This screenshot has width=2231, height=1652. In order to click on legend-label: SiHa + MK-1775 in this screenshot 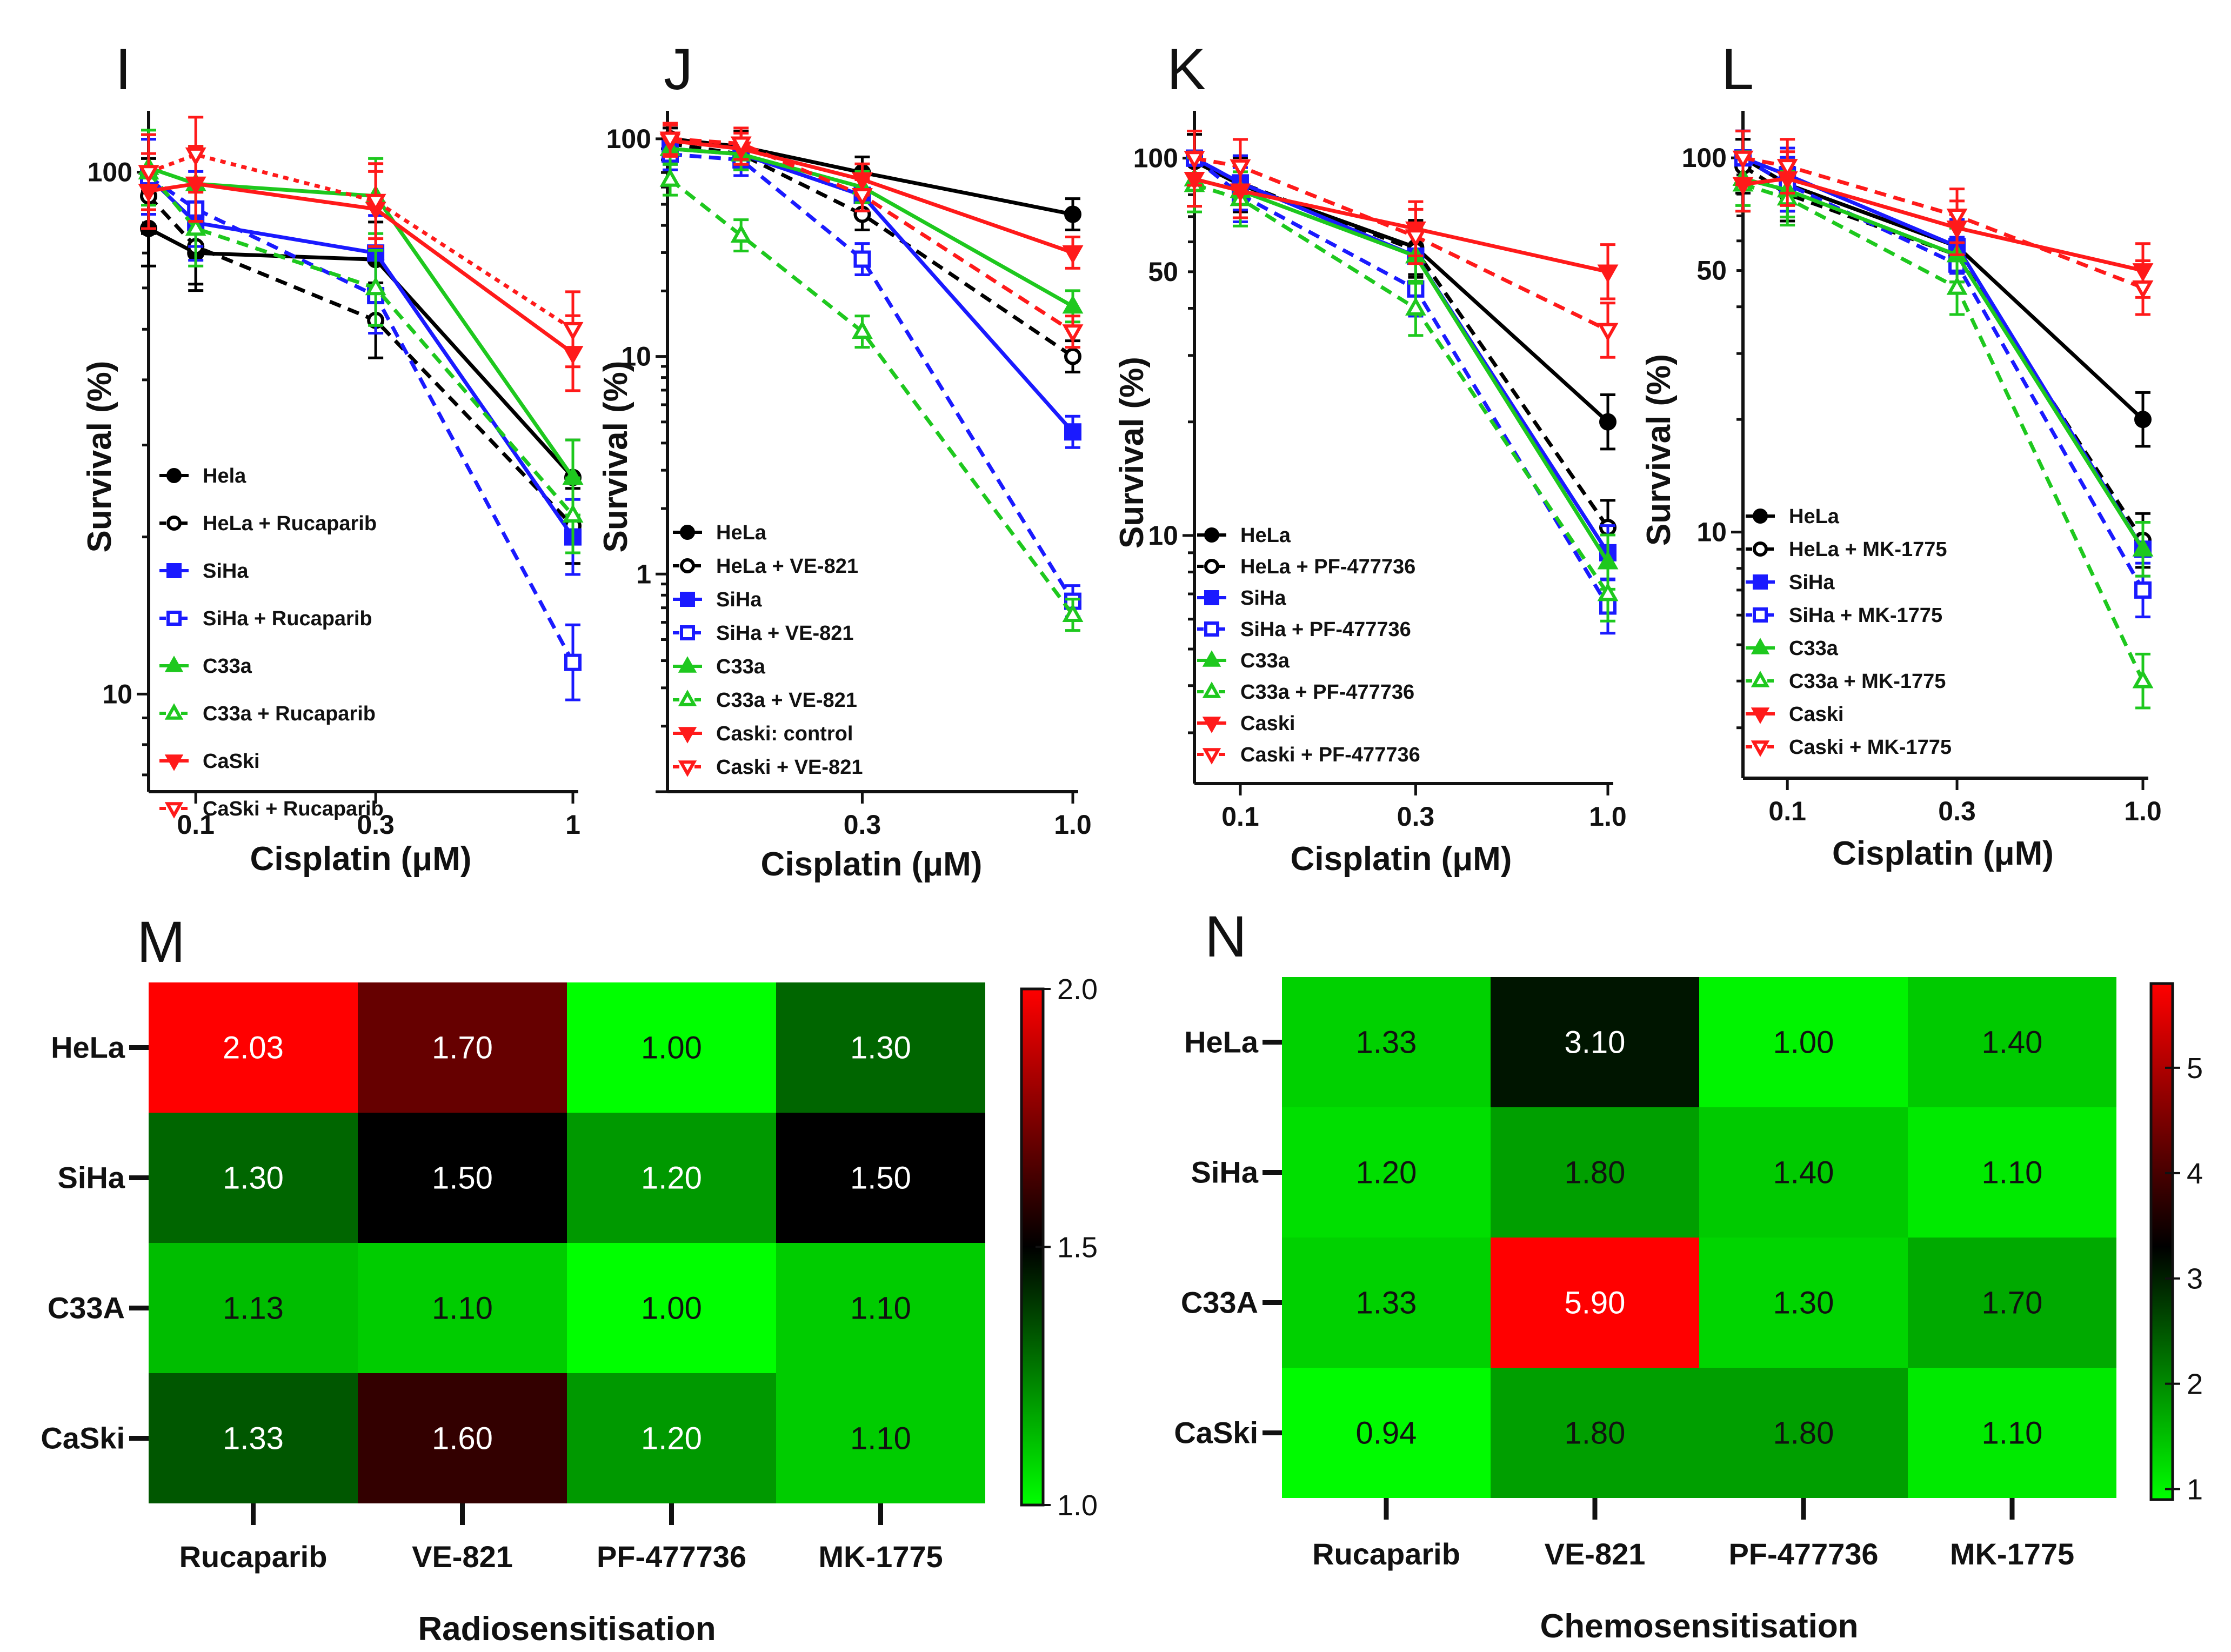, I will do `click(1866, 615)`.